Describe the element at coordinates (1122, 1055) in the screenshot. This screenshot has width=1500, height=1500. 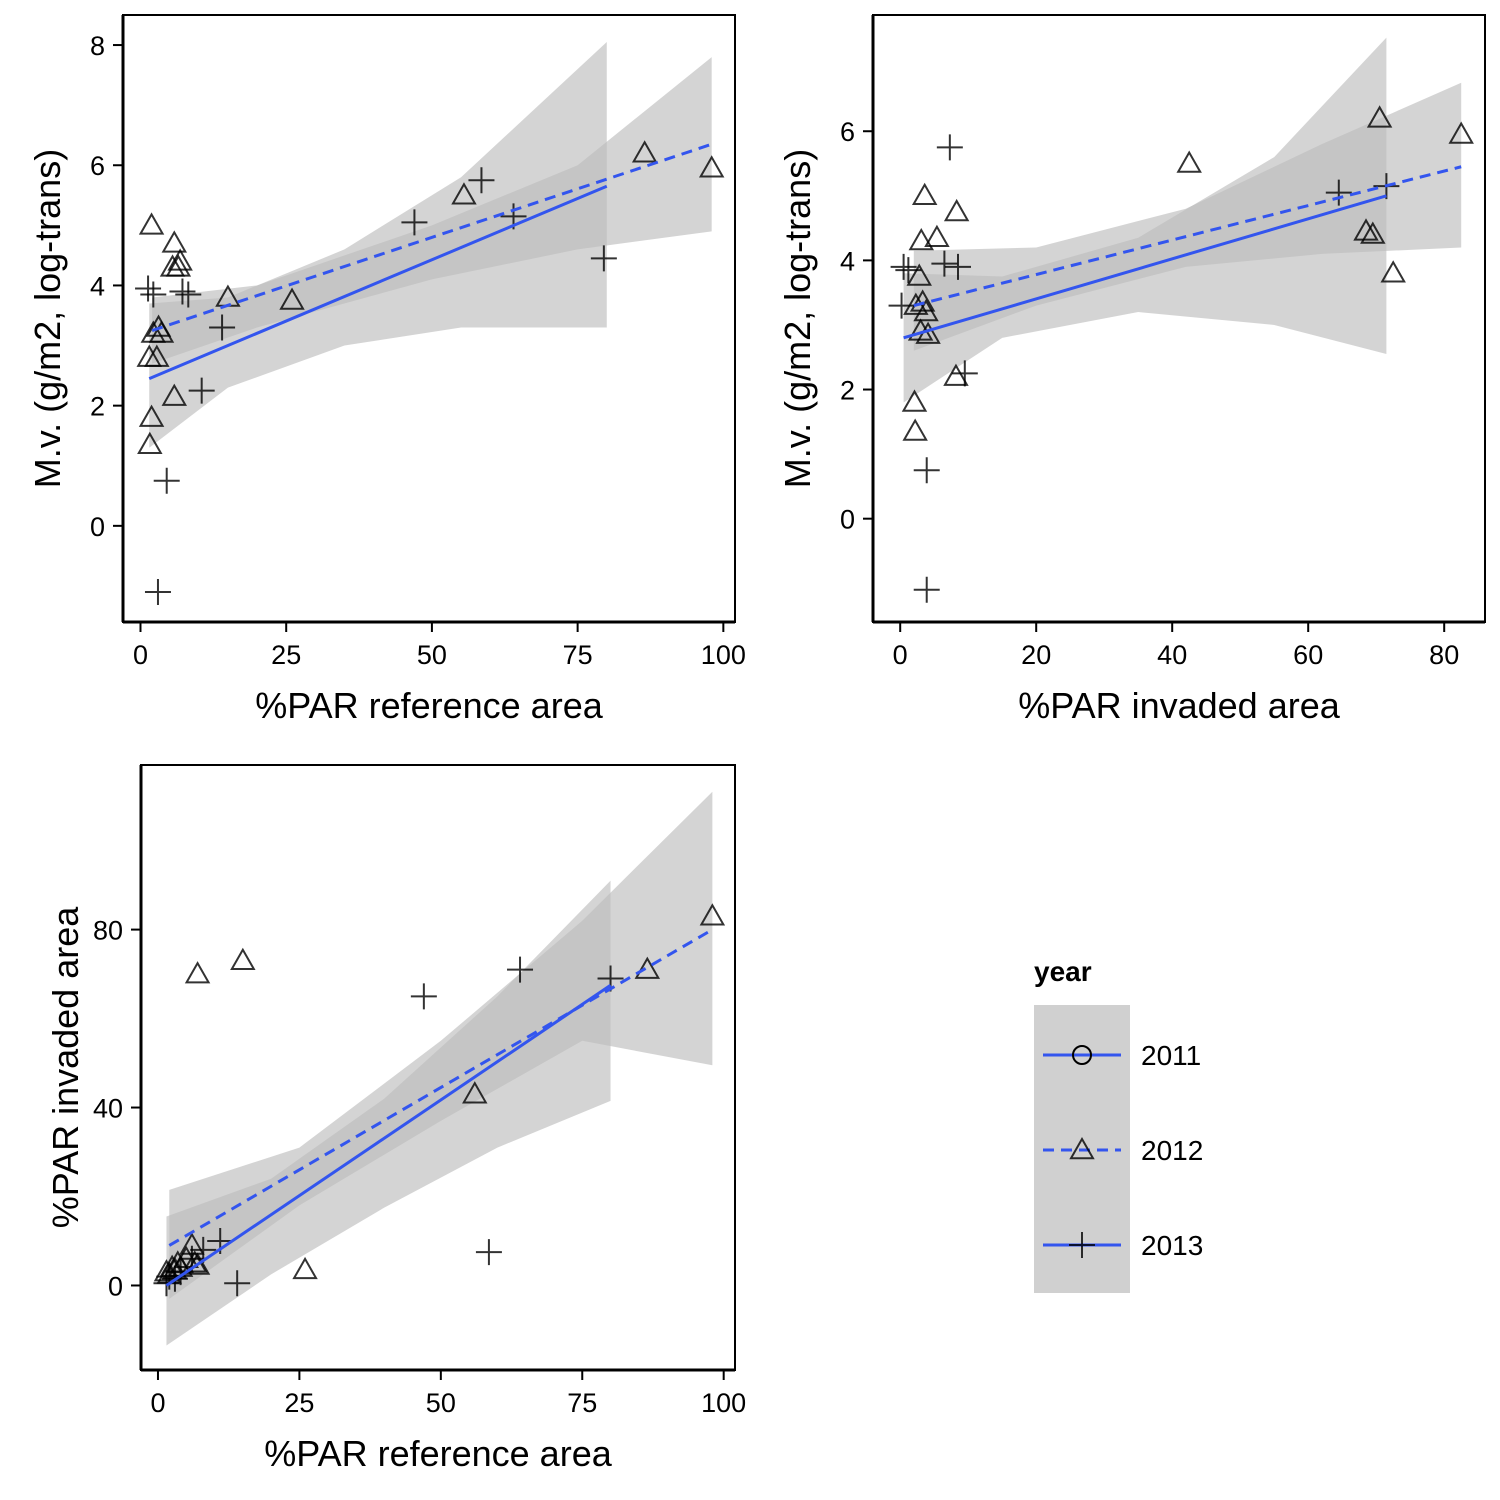
I see `legend-item-2011: 2011` at that location.